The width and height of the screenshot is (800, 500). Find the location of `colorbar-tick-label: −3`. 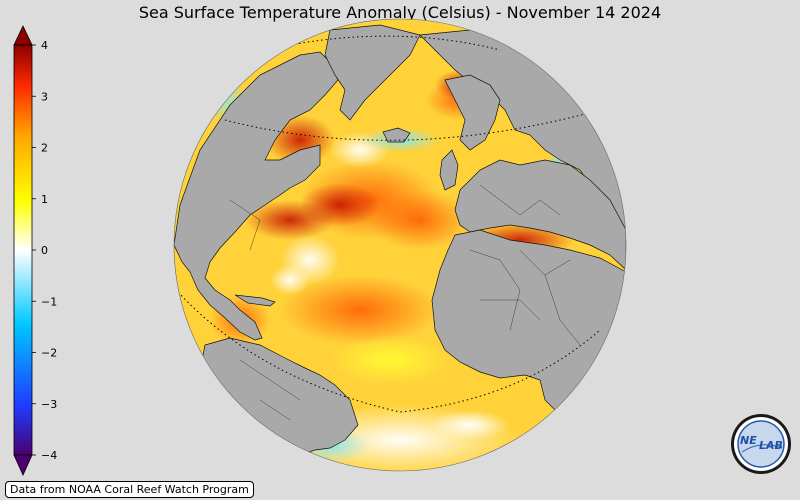

colorbar-tick-label: −3 is located at coordinates (49, 404).